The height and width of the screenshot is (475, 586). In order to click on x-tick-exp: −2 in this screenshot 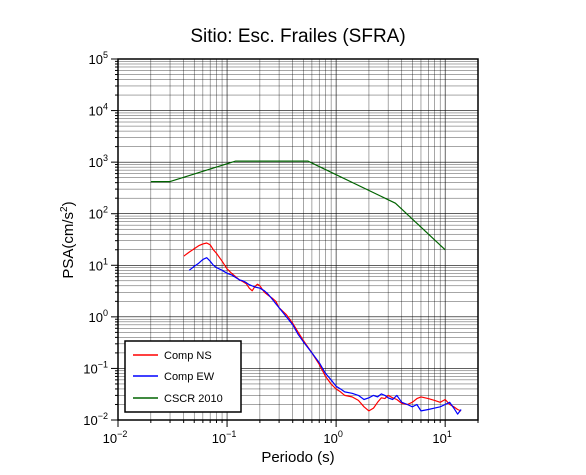, I will do `click(122, 434)`.